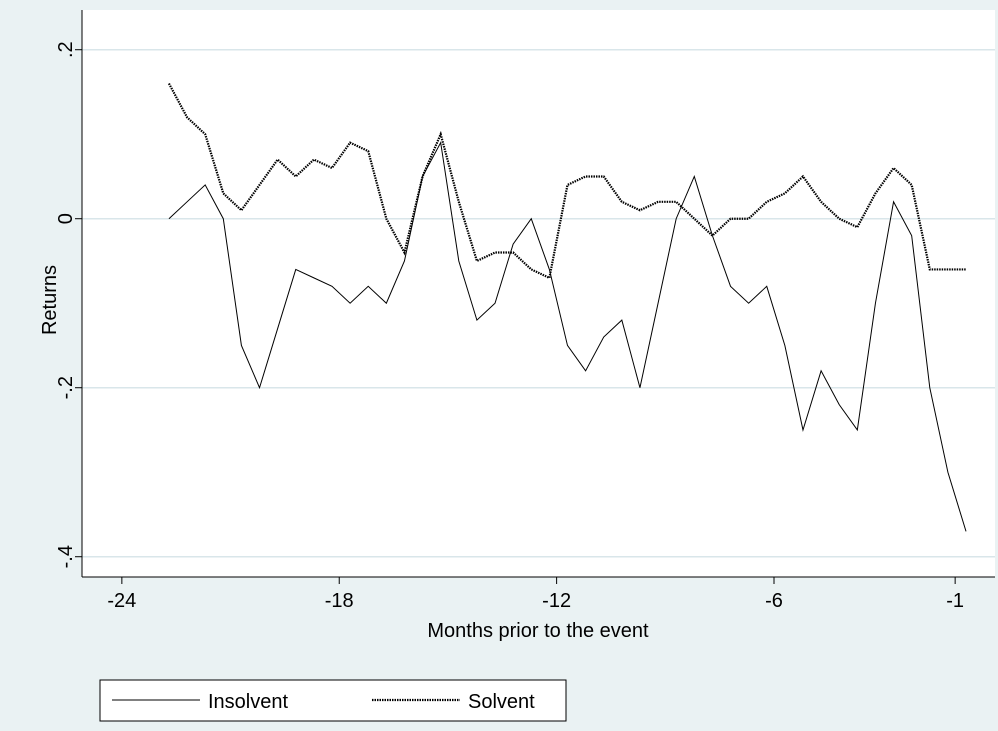  I want to click on y-tick-label: .2, so click(66, 49).